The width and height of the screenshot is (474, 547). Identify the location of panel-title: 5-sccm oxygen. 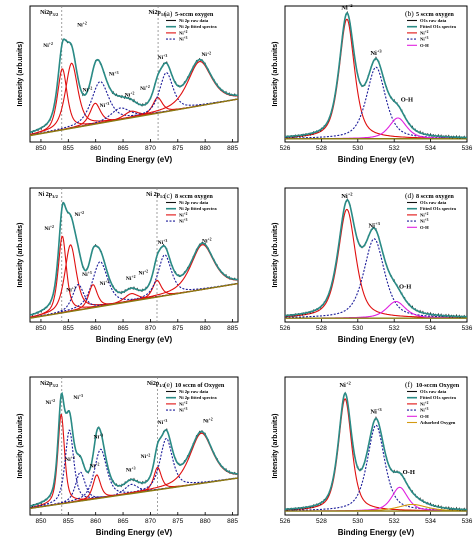
(194, 14).